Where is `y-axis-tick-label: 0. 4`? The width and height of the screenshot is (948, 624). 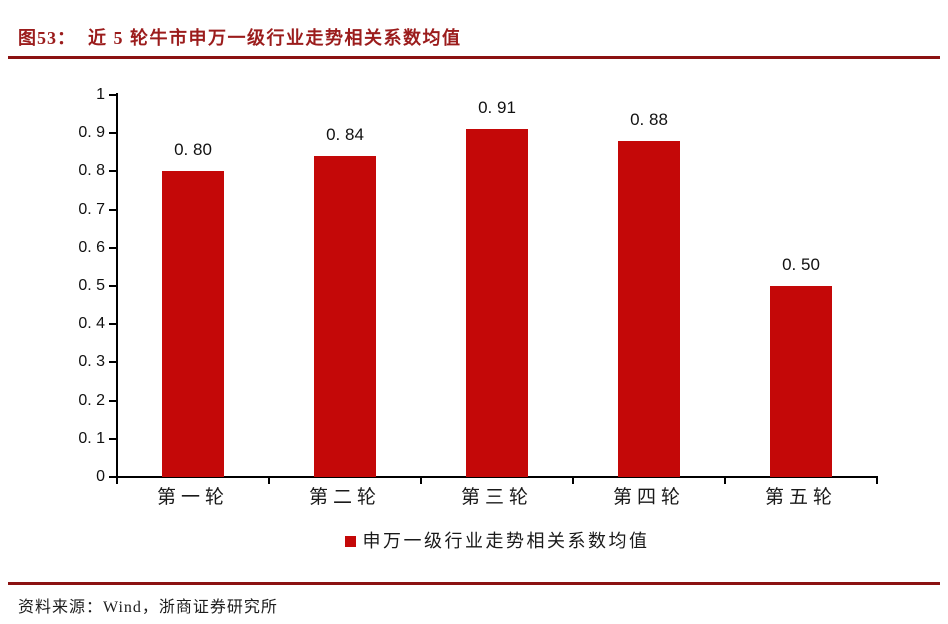 y-axis-tick-label: 0. 4 is located at coordinates (91, 324).